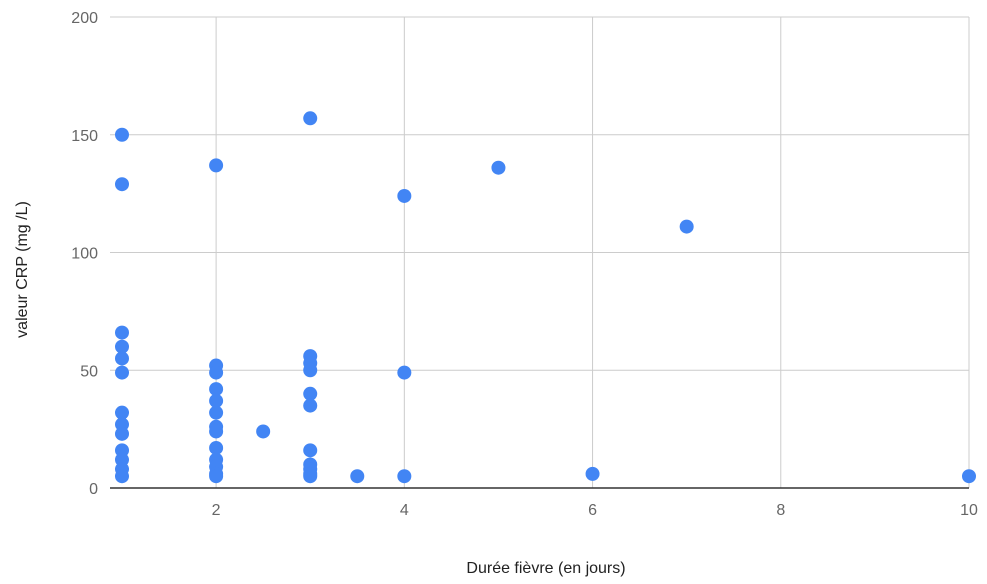  What do you see at coordinates (93, 489) in the screenshot?
I see `y-tick-label: 0` at bounding box center [93, 489].